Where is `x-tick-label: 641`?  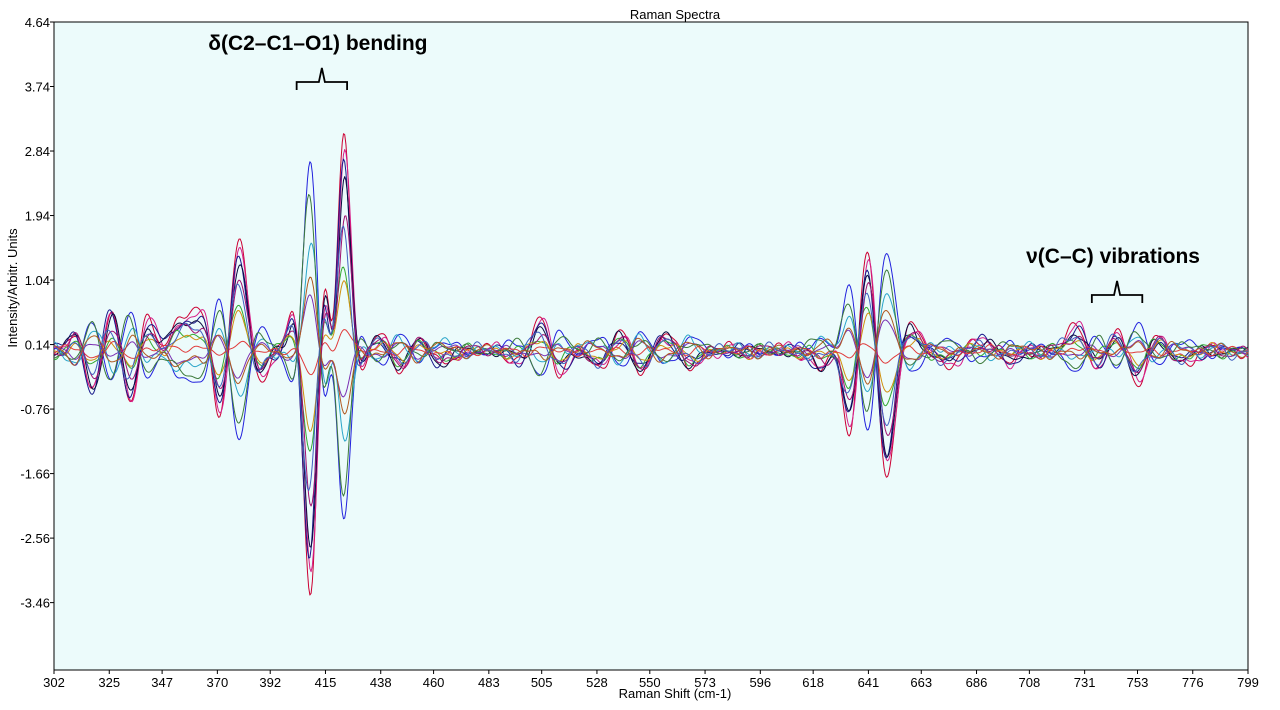 x-tick-label: 641 is located at coordinates (869, 682).